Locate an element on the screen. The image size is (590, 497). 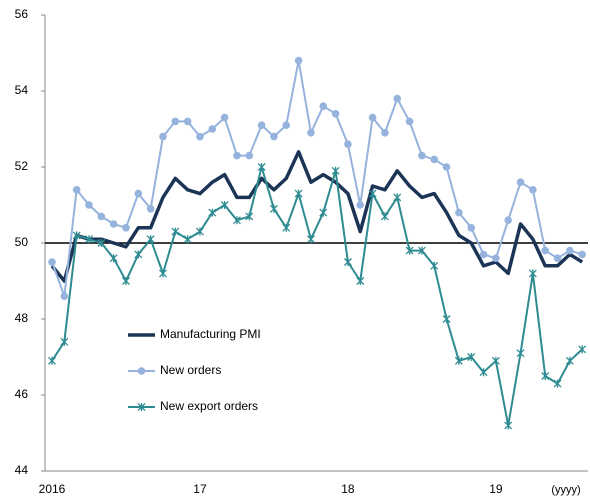
y-tick-label: 44 is located at coordinates (22, 470).